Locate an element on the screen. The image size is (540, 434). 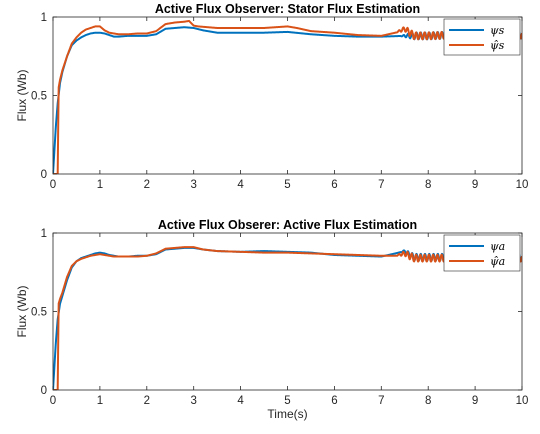
legend: ψa ψ̂a is located at coordinates (482, 253).